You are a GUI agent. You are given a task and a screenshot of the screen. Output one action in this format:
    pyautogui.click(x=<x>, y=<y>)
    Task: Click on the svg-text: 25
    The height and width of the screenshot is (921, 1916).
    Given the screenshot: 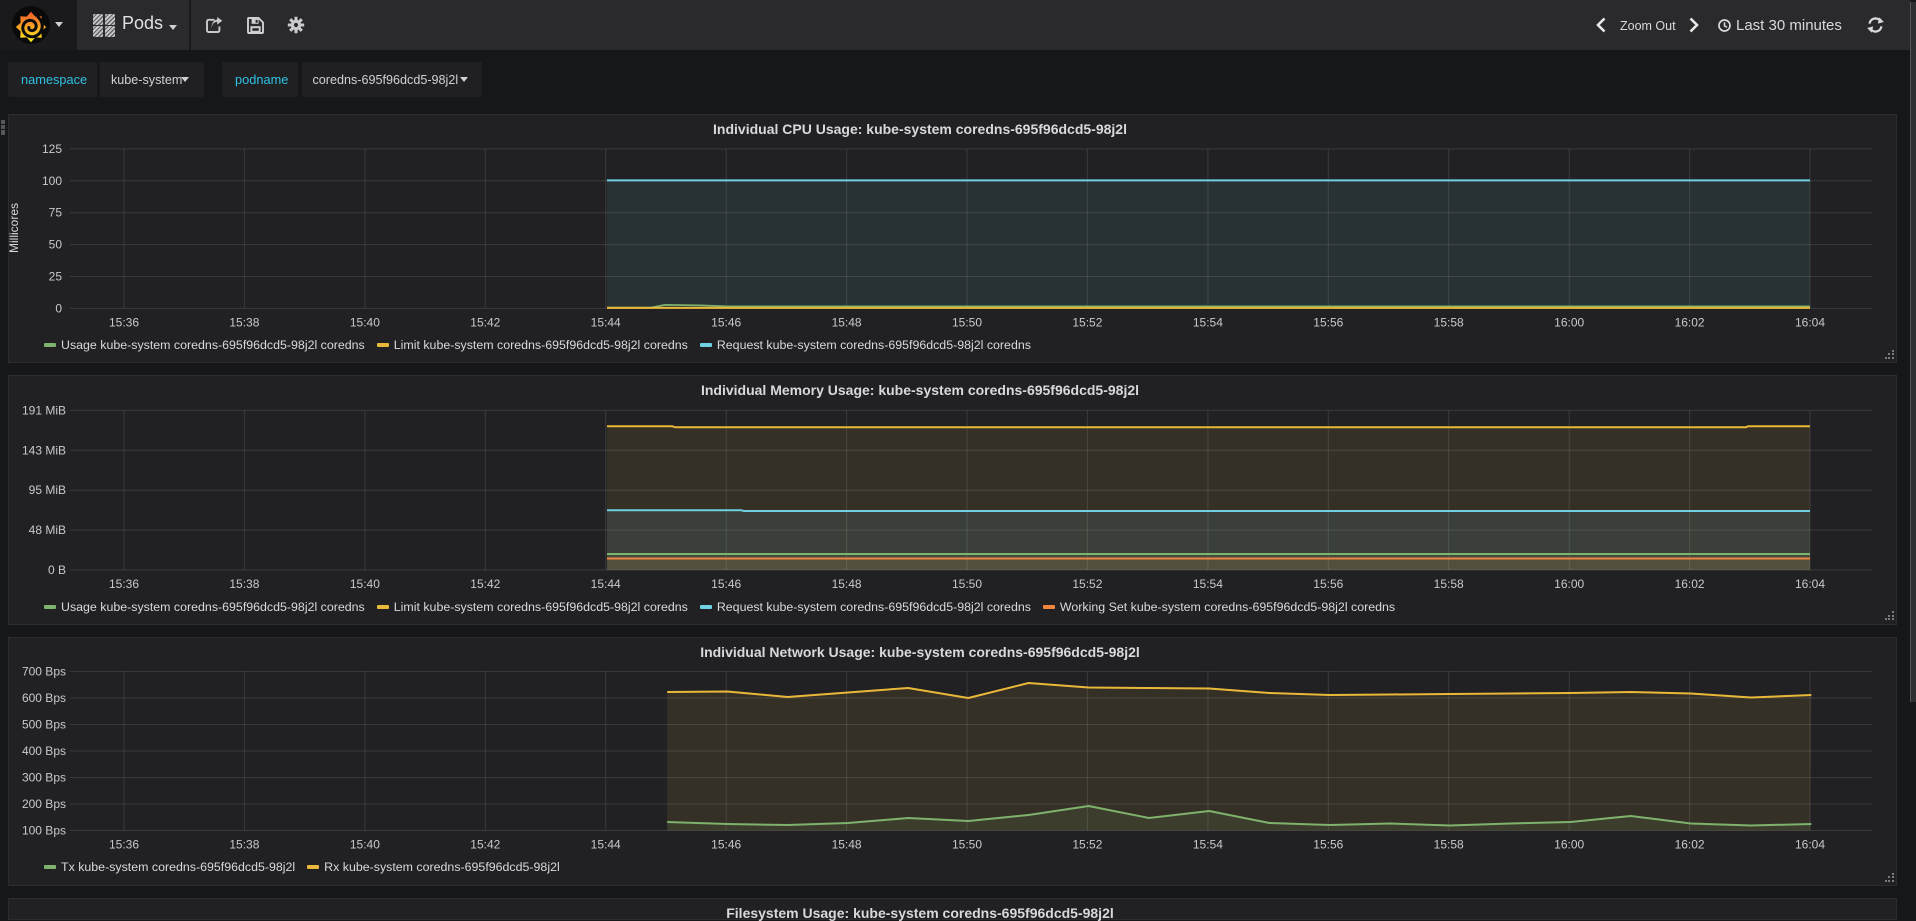 What is the action you would take?
    pyautogui.click(x=56, y=277)
    